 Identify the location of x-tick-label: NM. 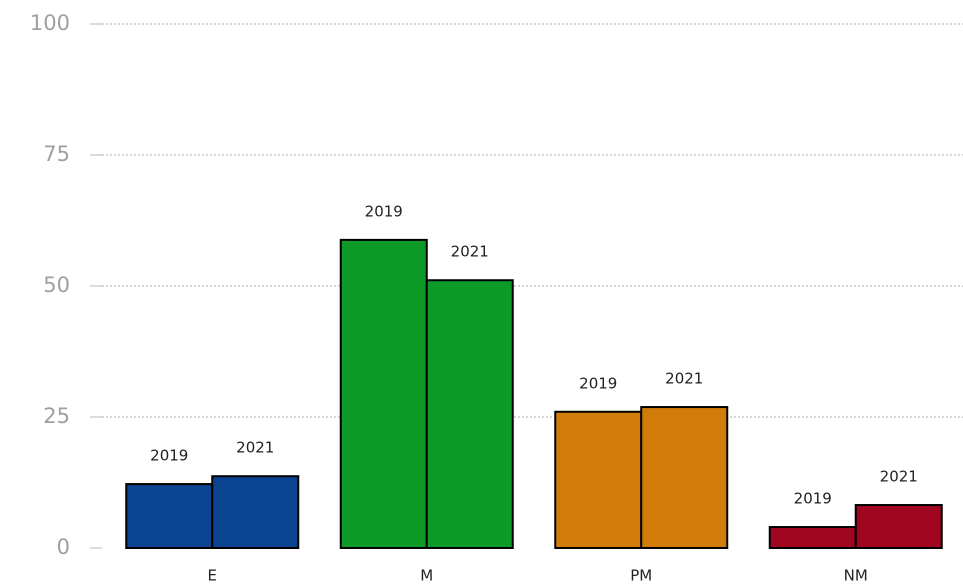
(856, 575).